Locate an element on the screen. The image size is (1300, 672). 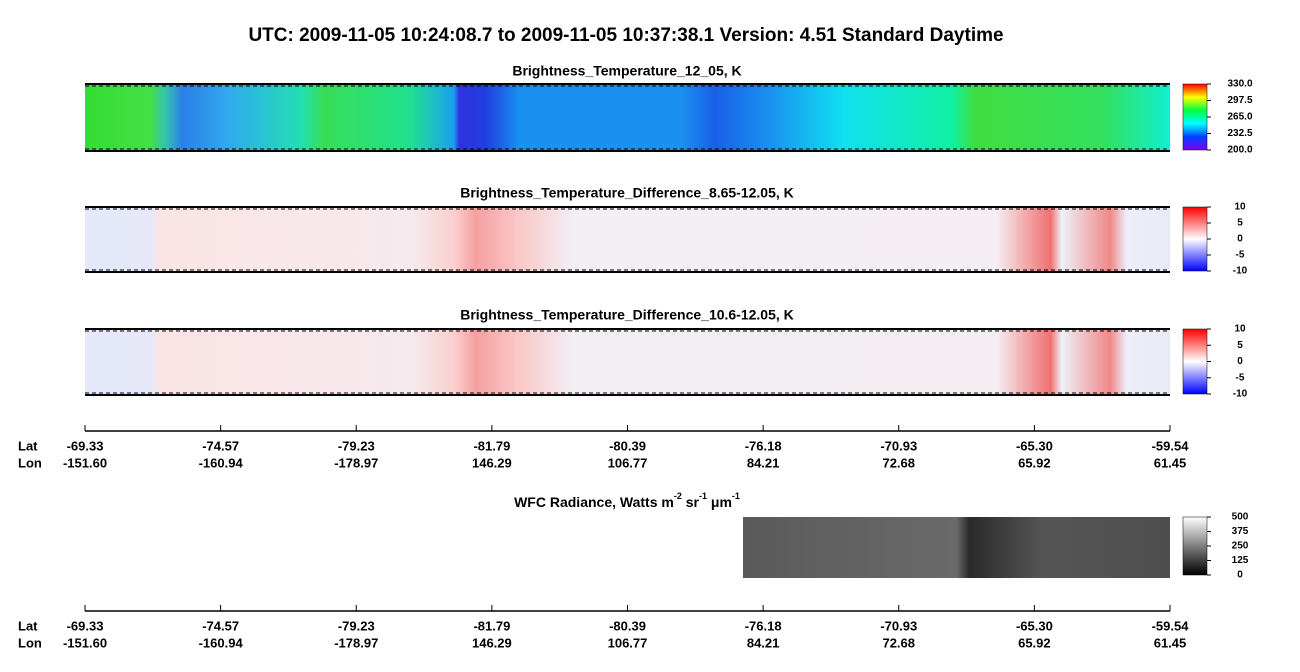
colorbar-tick-label: 125 is located at coordinates (1240, 560).